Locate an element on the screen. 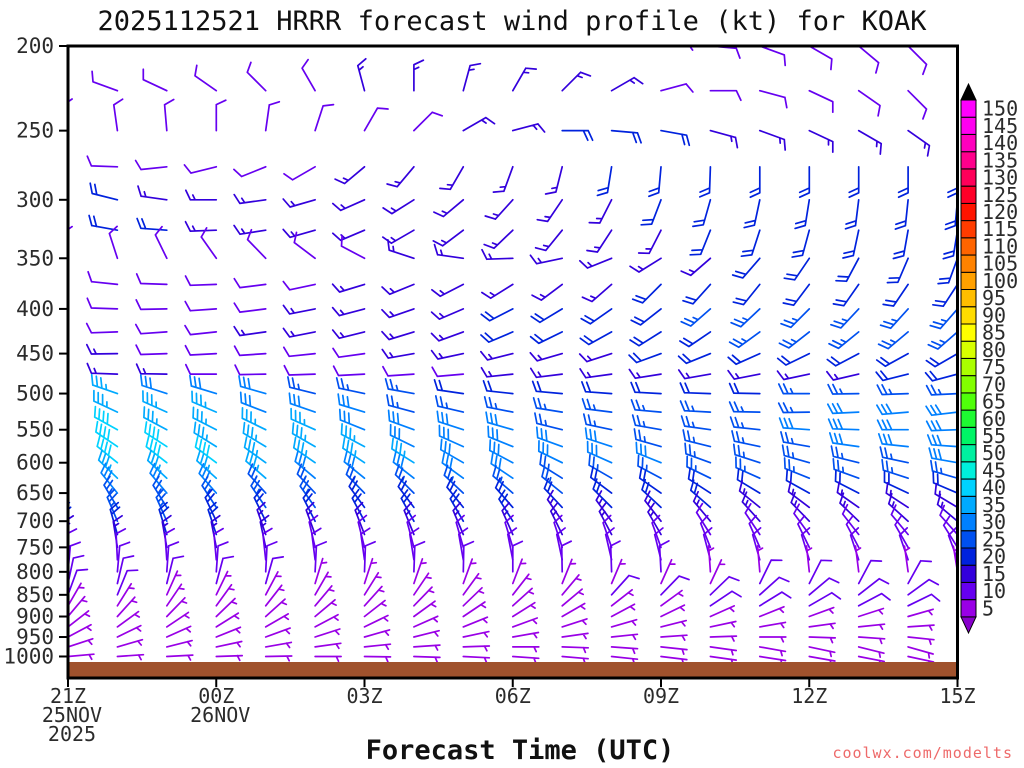  colorbar-label: 85 is located at coordinates (994, 333).